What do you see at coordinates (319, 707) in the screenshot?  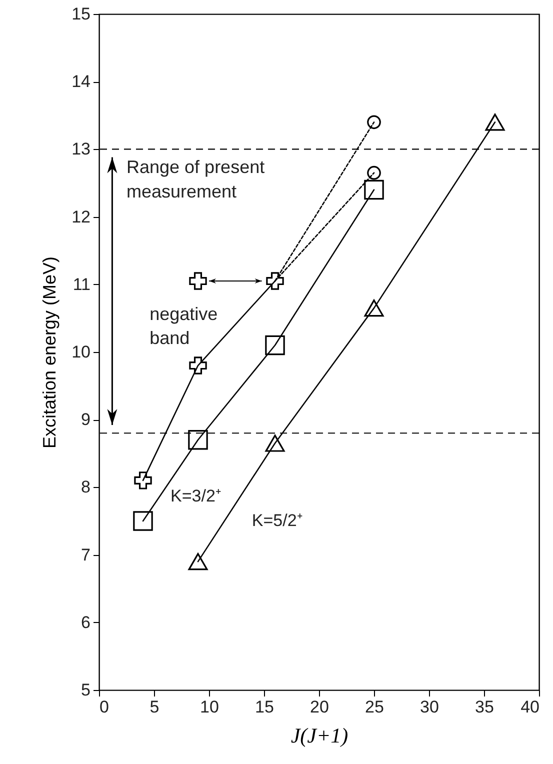 I see `x-tick-label: 20` at bounding box center [319, 707].